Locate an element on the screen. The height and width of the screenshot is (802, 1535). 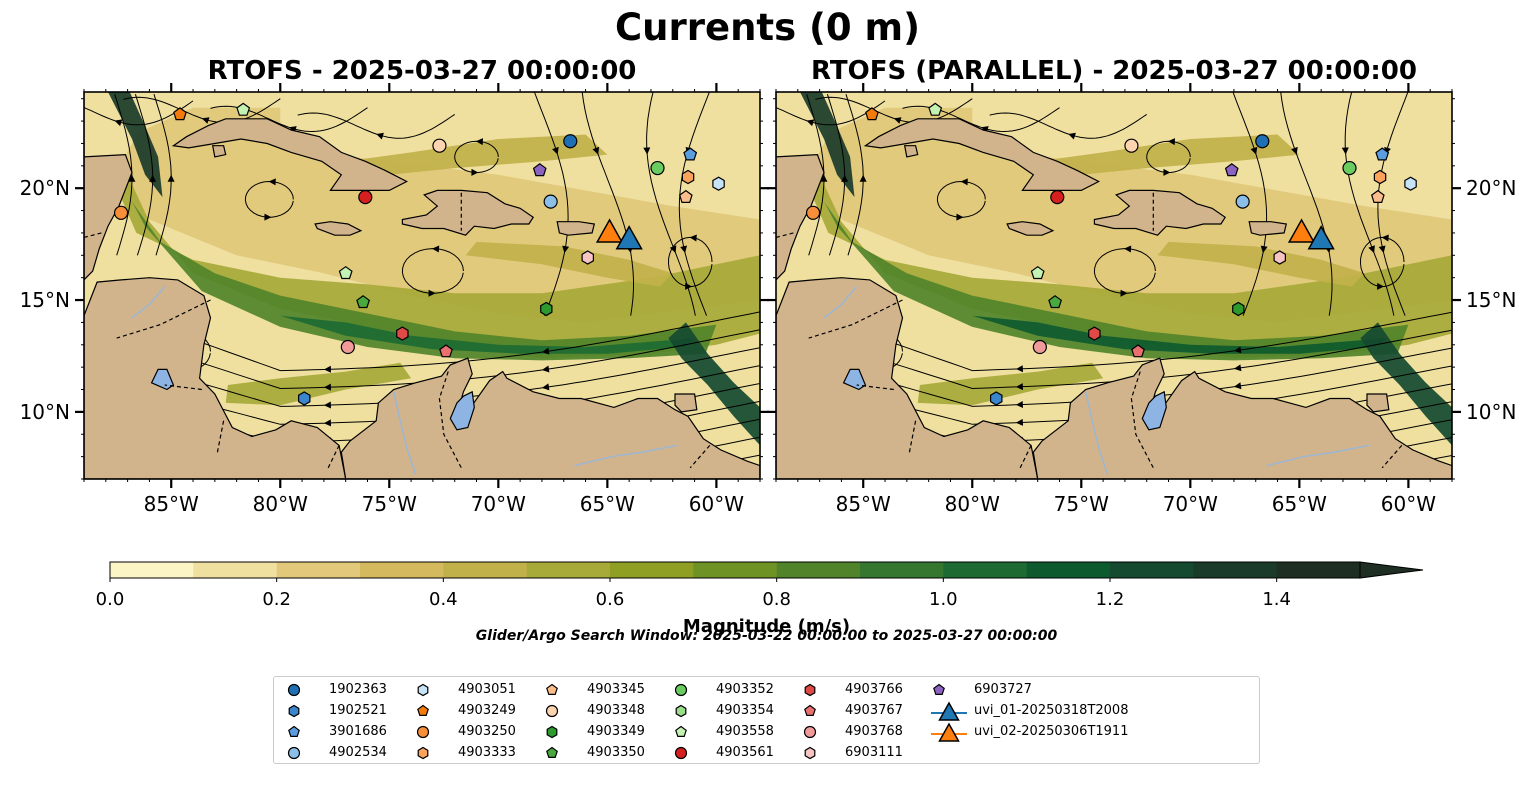
colorbar: 0.0 0.2 0.4 0.6 0.8 1.0 1.2 1.4 is located at coordinates (760, 585).